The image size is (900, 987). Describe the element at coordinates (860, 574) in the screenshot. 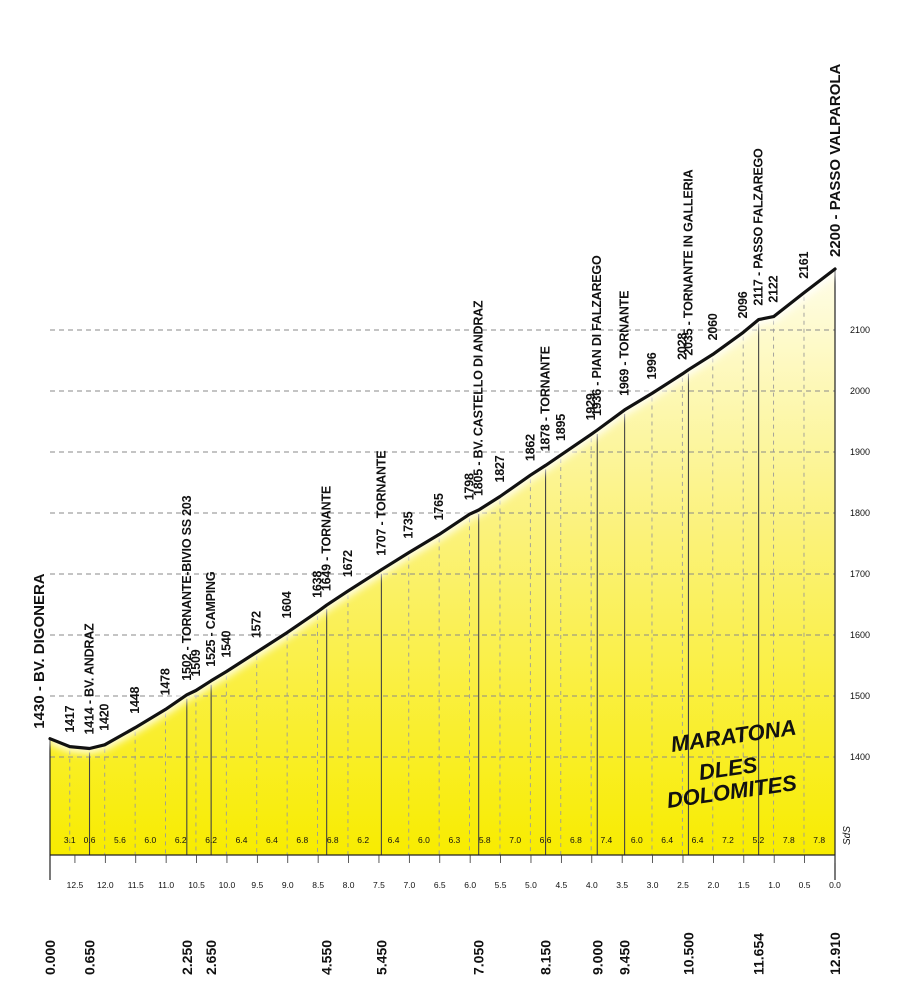

I see `altitude-tick-label: 1700` at that location.